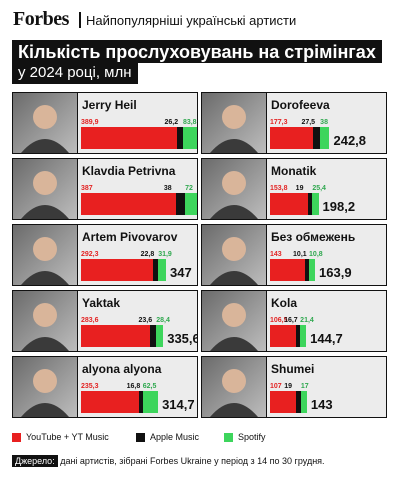 This screenshot has width=400, height=482. I want to click on spotify-value-label: 25,4, so click(319, 188).